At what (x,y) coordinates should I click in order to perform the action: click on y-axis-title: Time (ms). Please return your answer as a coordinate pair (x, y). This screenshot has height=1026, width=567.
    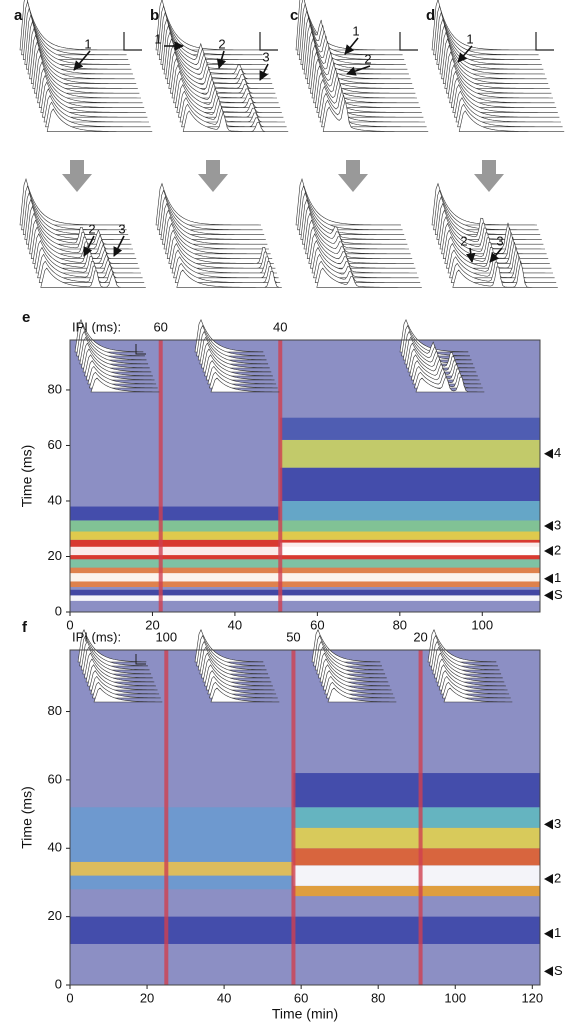
    Looking at the image, I should click on (27, 817).